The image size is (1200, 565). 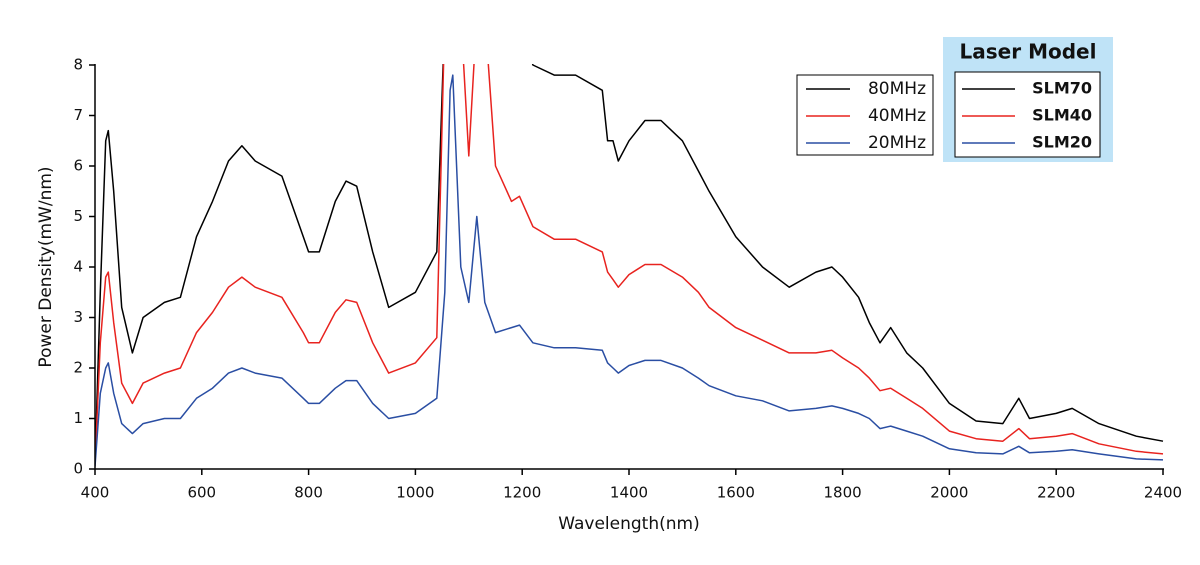 I want to click on y-tick-label: 2, so click(x=78, y=368).